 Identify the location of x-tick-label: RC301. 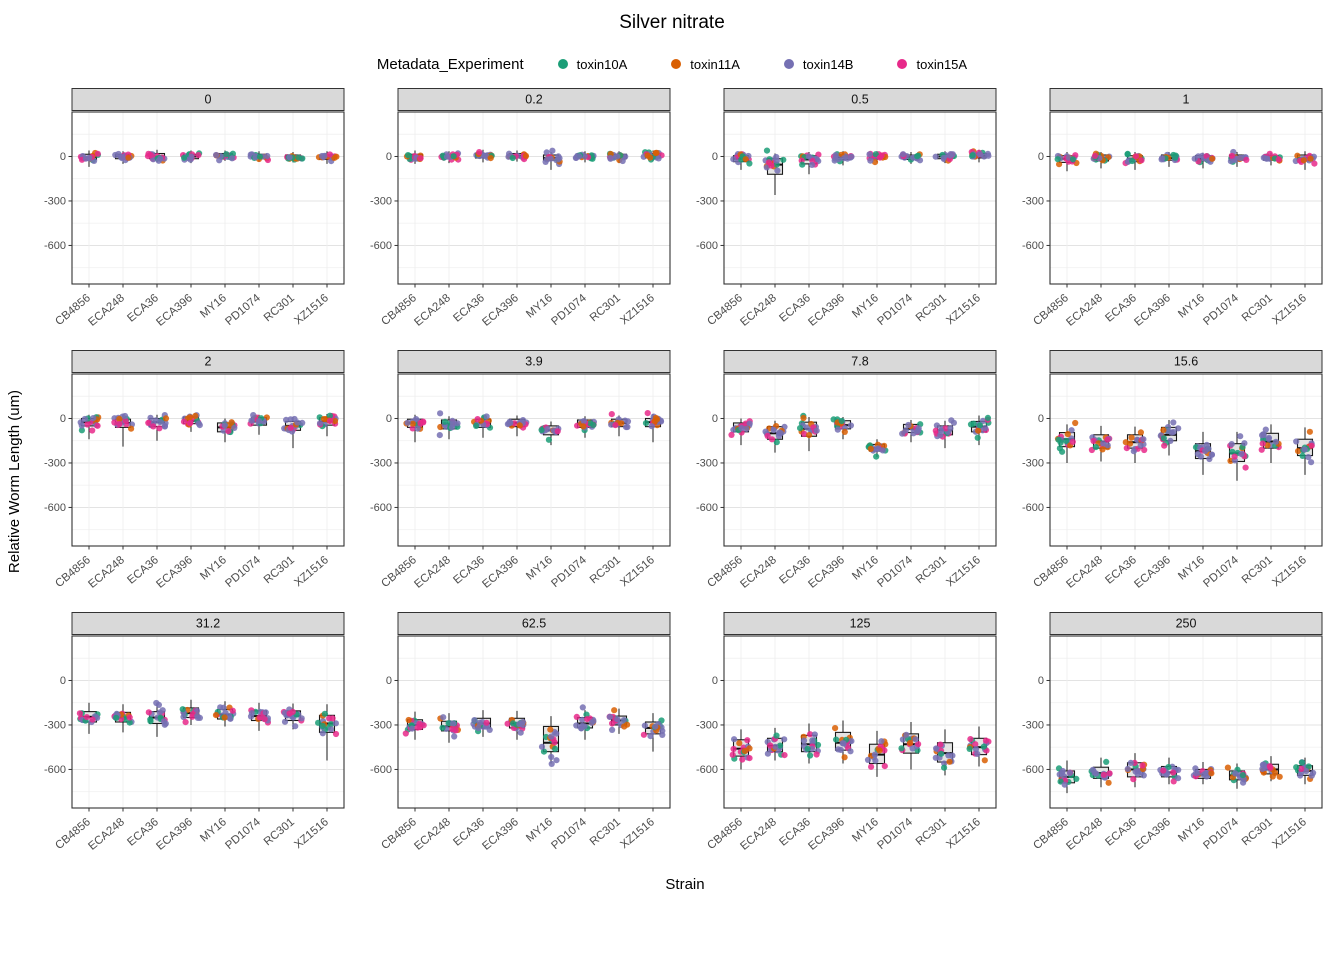
(279, 308).